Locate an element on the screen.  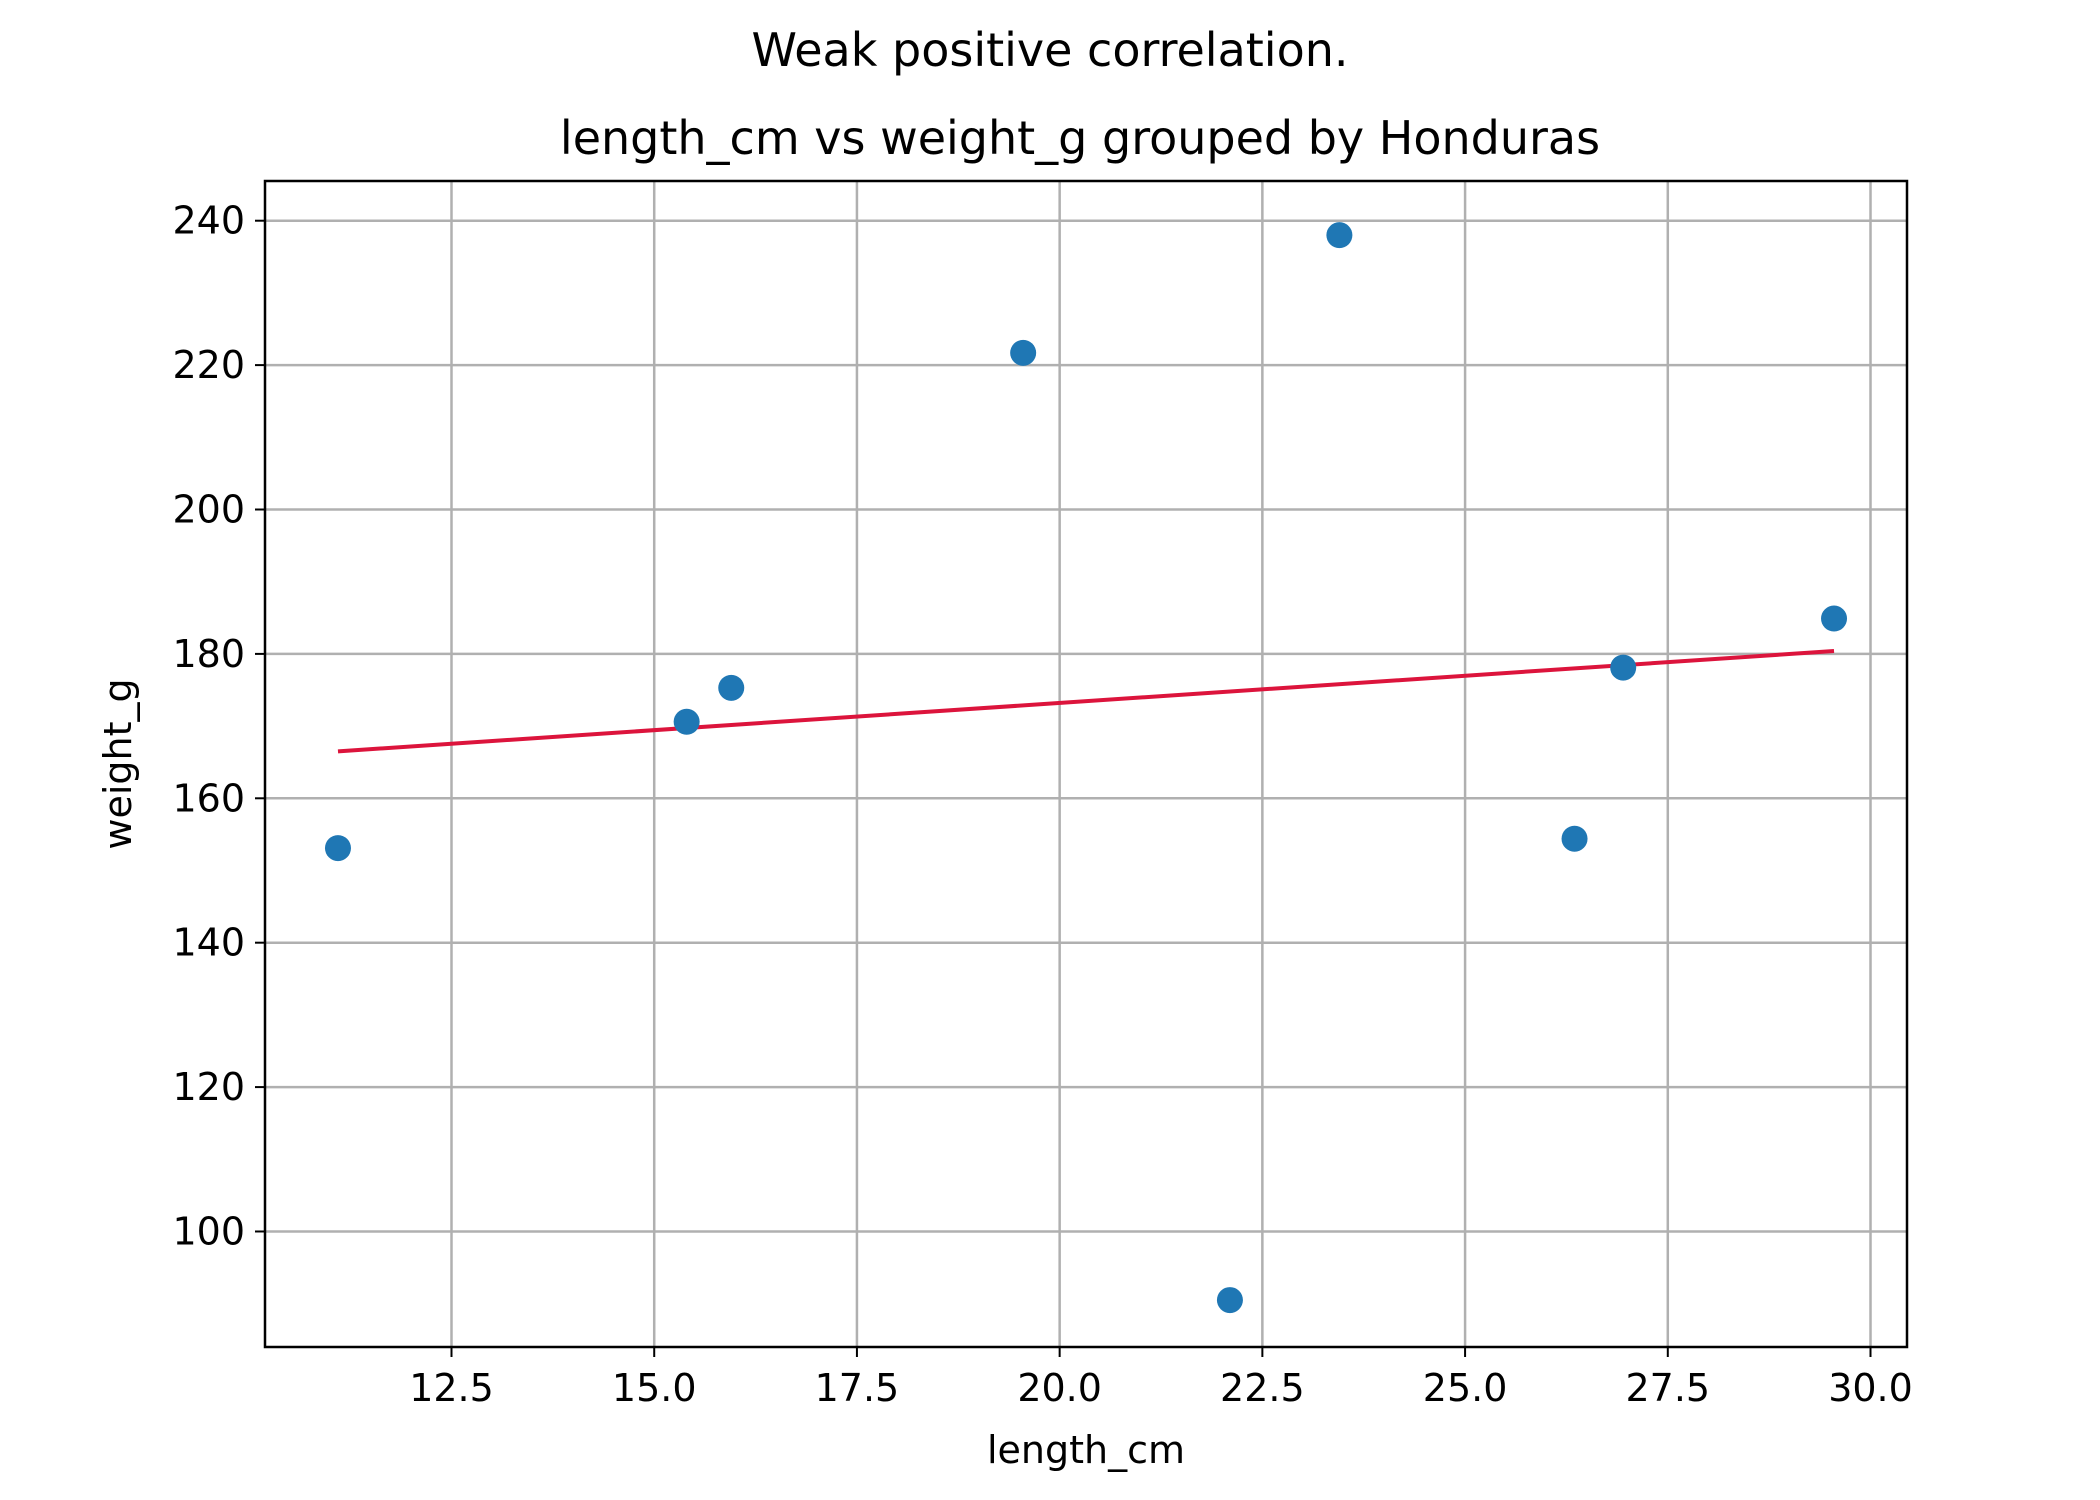
y-tick-label: 240 is located at coordinates (208, 221).